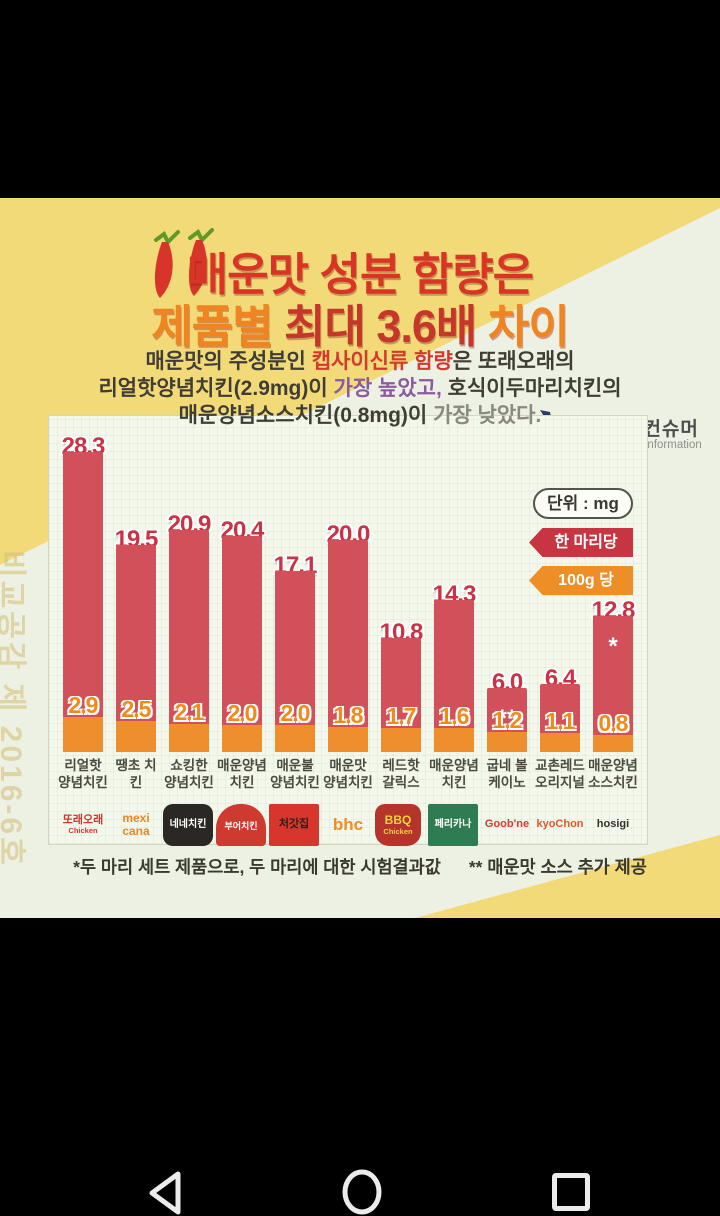 The width and height of the screenshot is (720, 1216). I want to click on chart-column: 20.0 1.8, so click(348, 636).